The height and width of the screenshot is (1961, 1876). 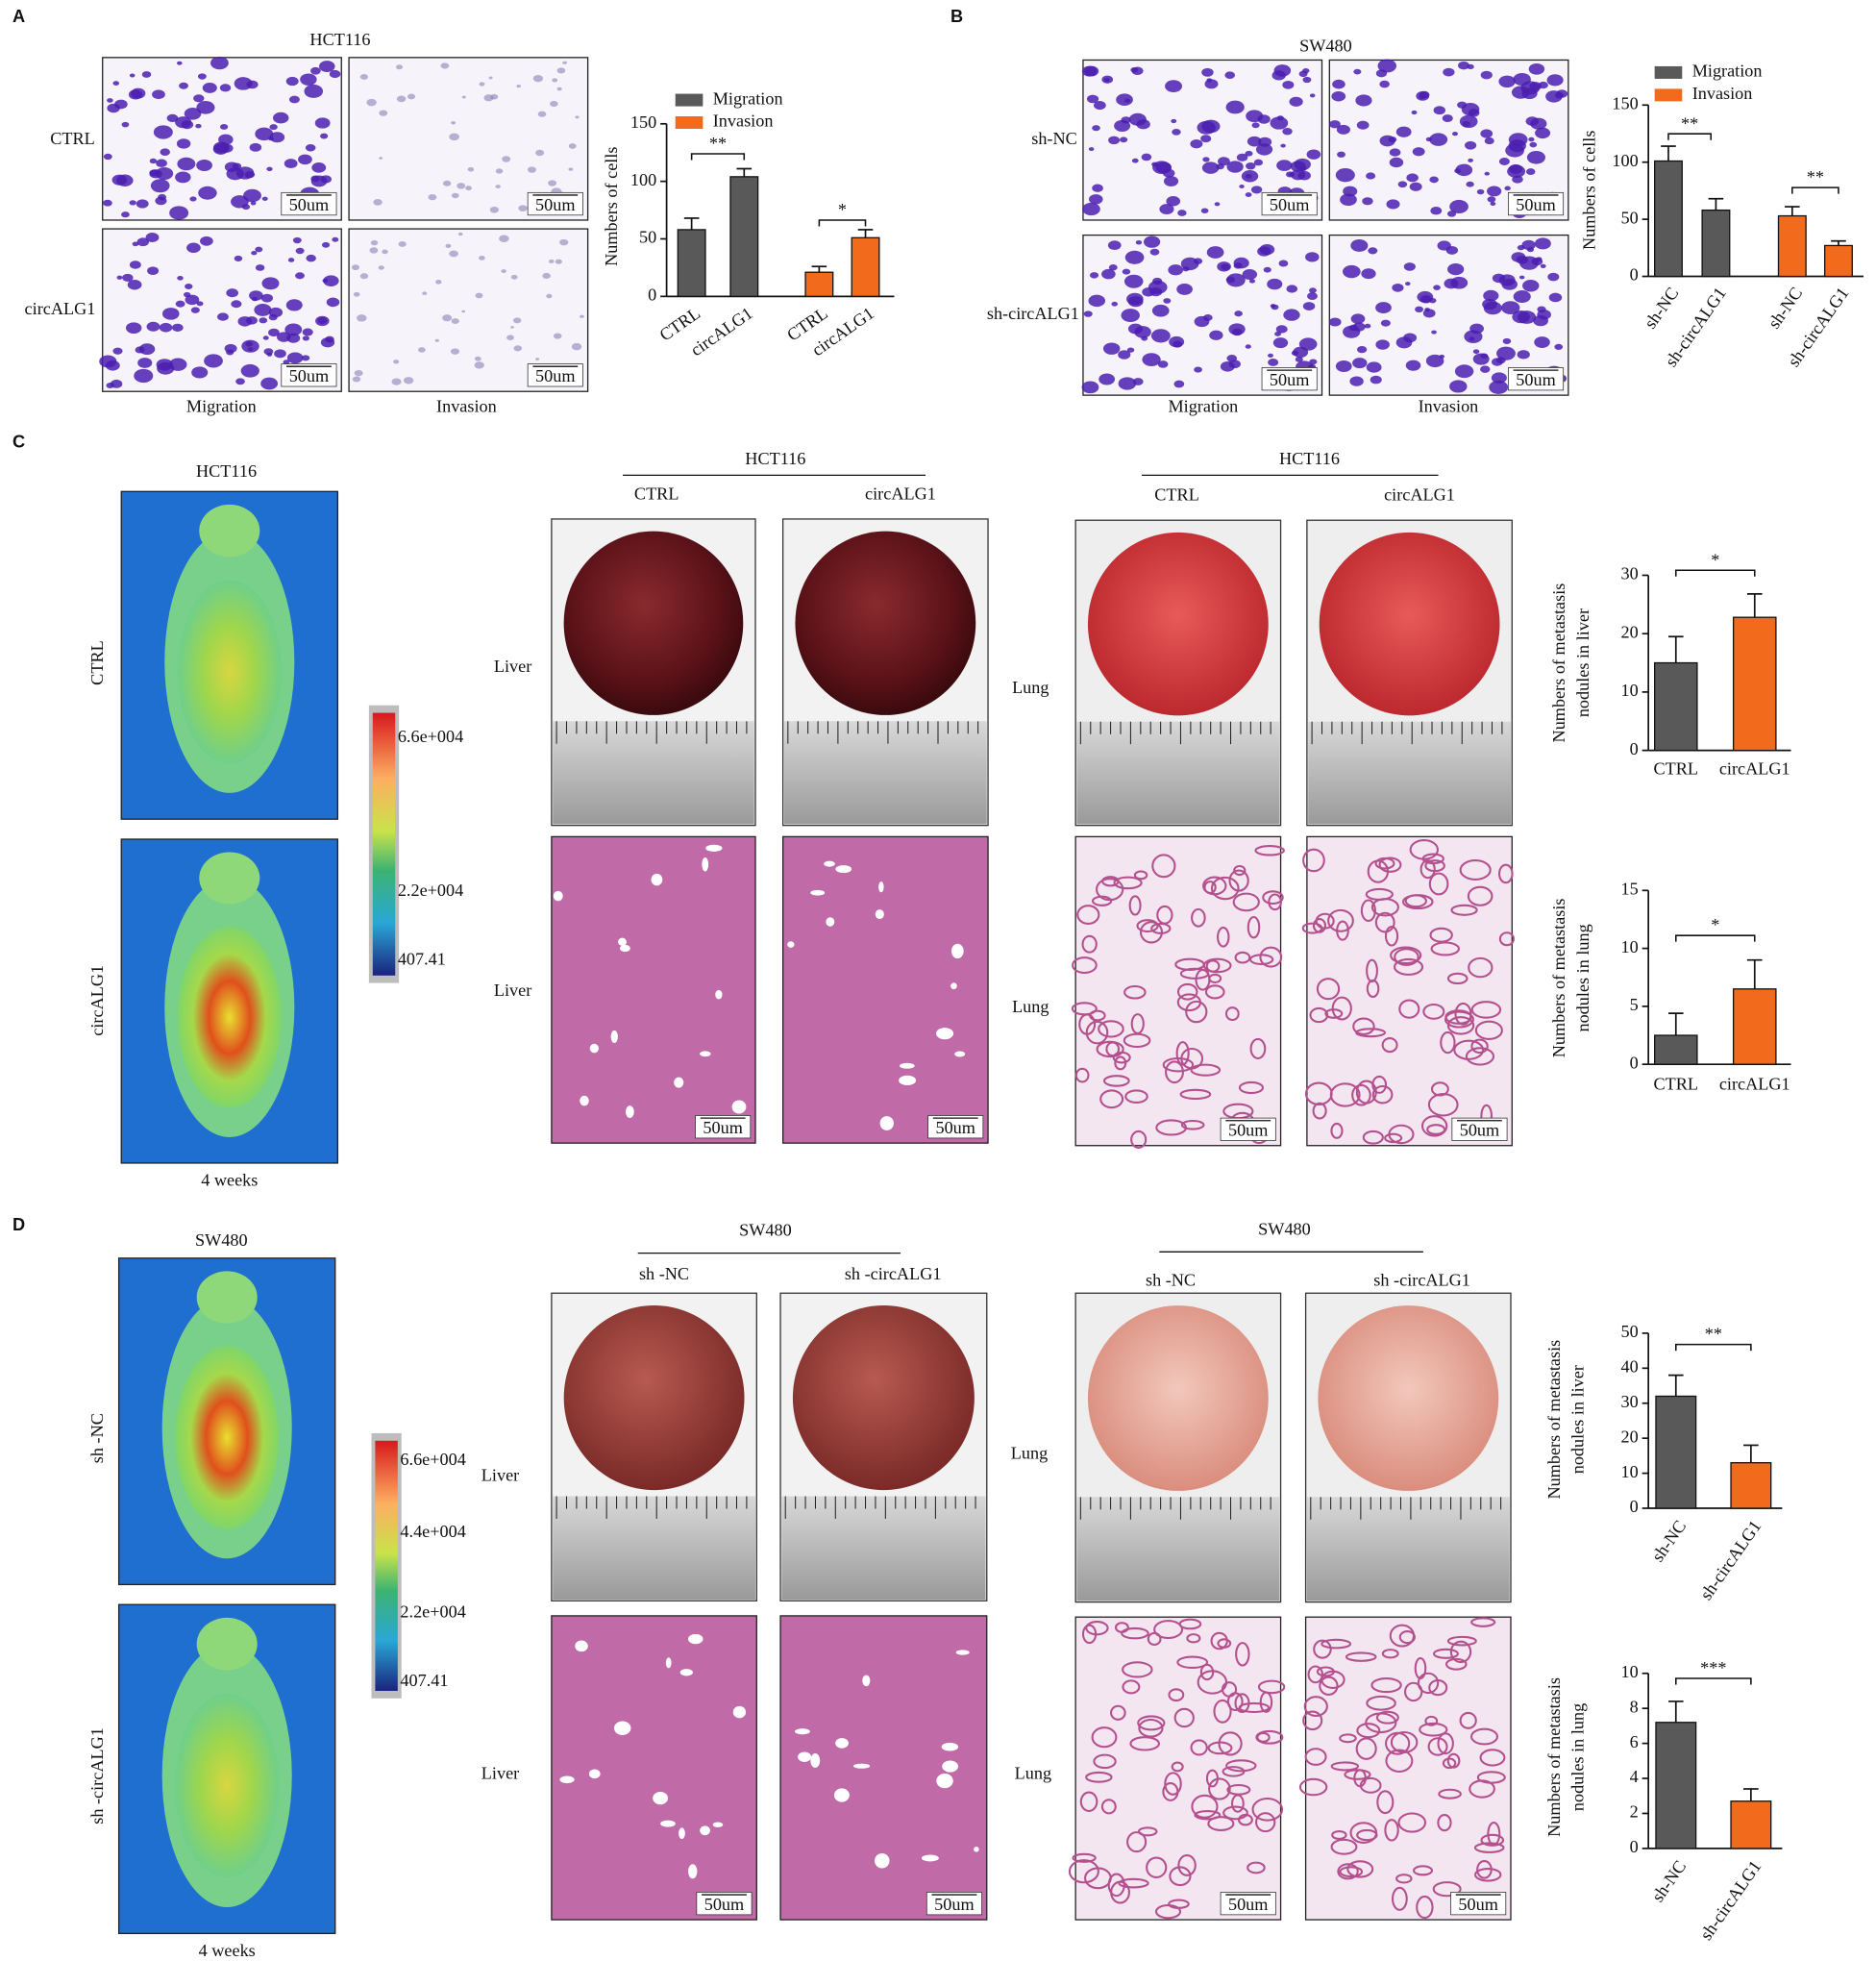 I want to click on time-label: 4 weeks, so click(x=228, y=1951).